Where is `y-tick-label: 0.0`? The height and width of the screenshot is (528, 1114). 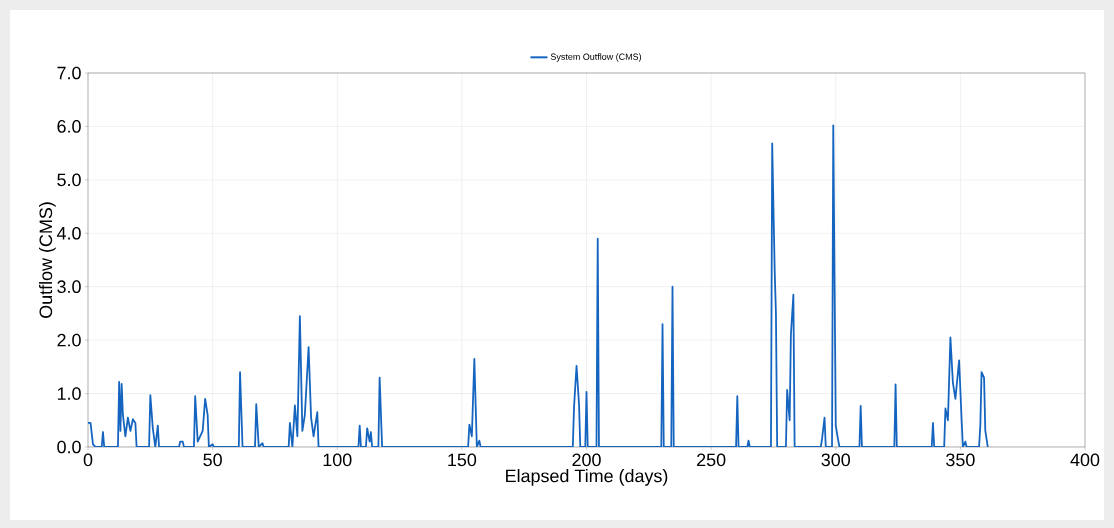 y-tick-label: 0.0 is located at coordinates (69, 447).